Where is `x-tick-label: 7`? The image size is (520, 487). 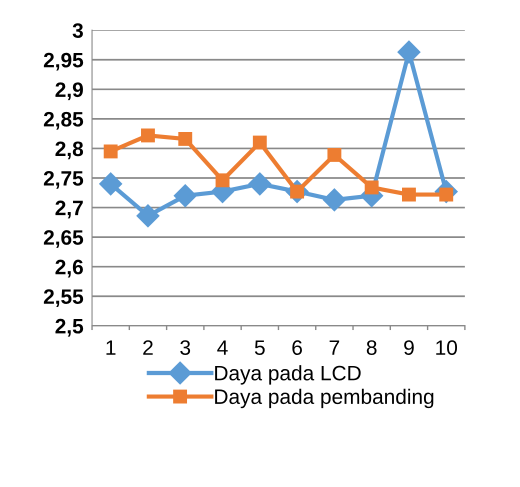 x-tick-label: 7 is located at coordinates (335, 347).